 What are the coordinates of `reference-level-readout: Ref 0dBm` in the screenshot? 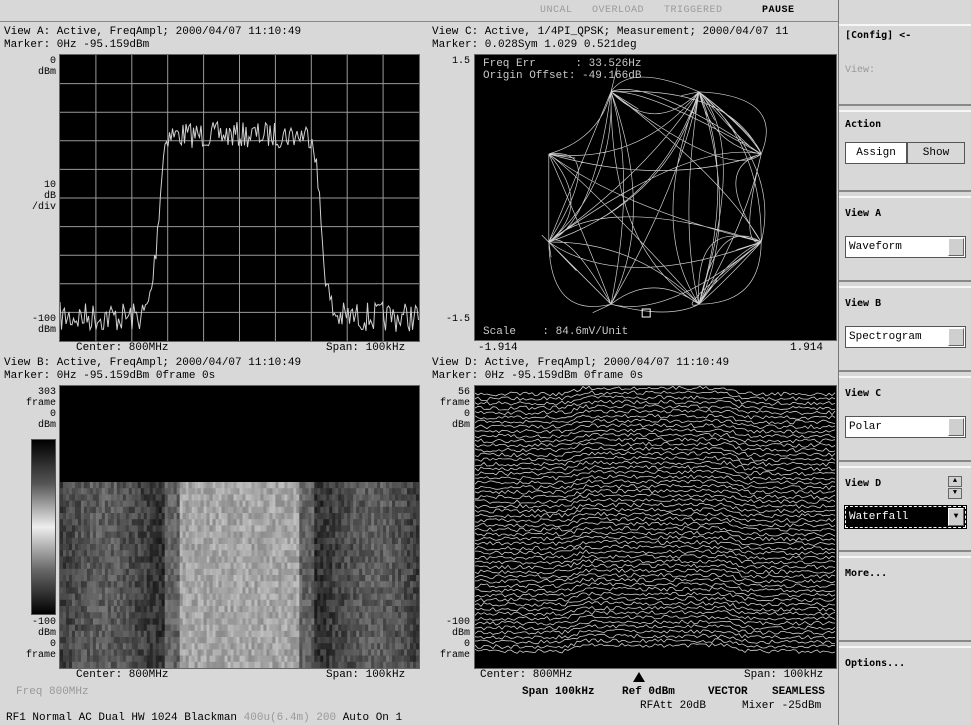 It's located at (648, 692).